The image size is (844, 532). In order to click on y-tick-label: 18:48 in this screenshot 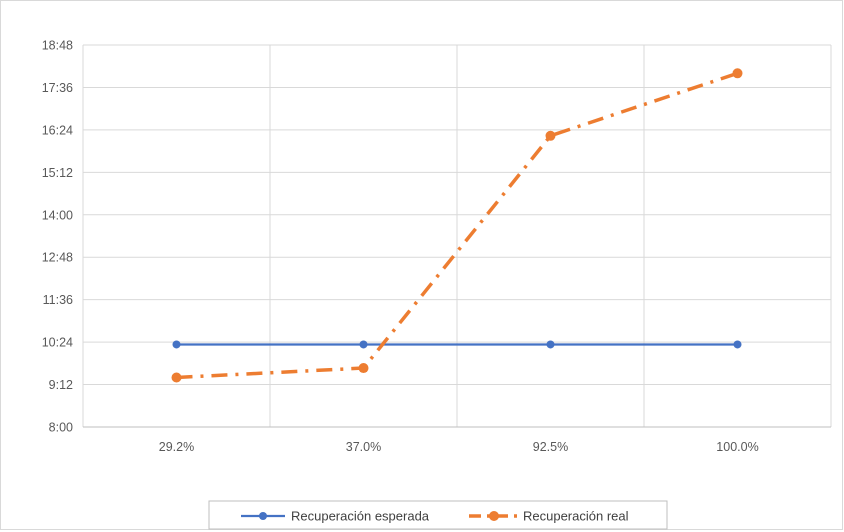, I will do `click(57, 46)`.